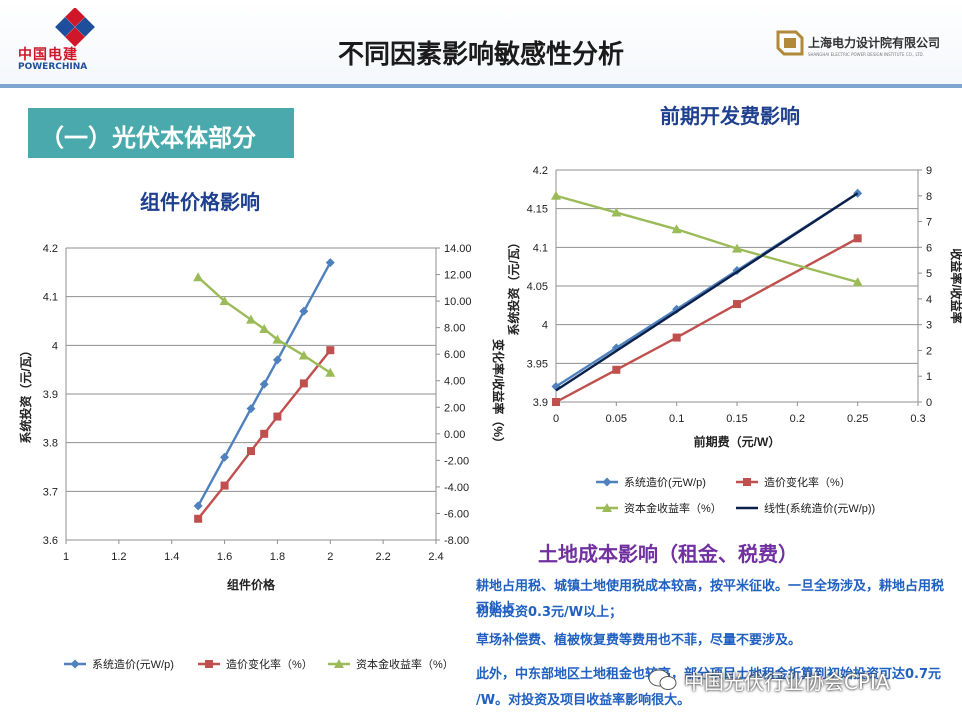 The height and width of the screenshot is (723, 962). Describe the element at coordinates (662, 679) in the screenshot. I see `wechat-icon` at that location.